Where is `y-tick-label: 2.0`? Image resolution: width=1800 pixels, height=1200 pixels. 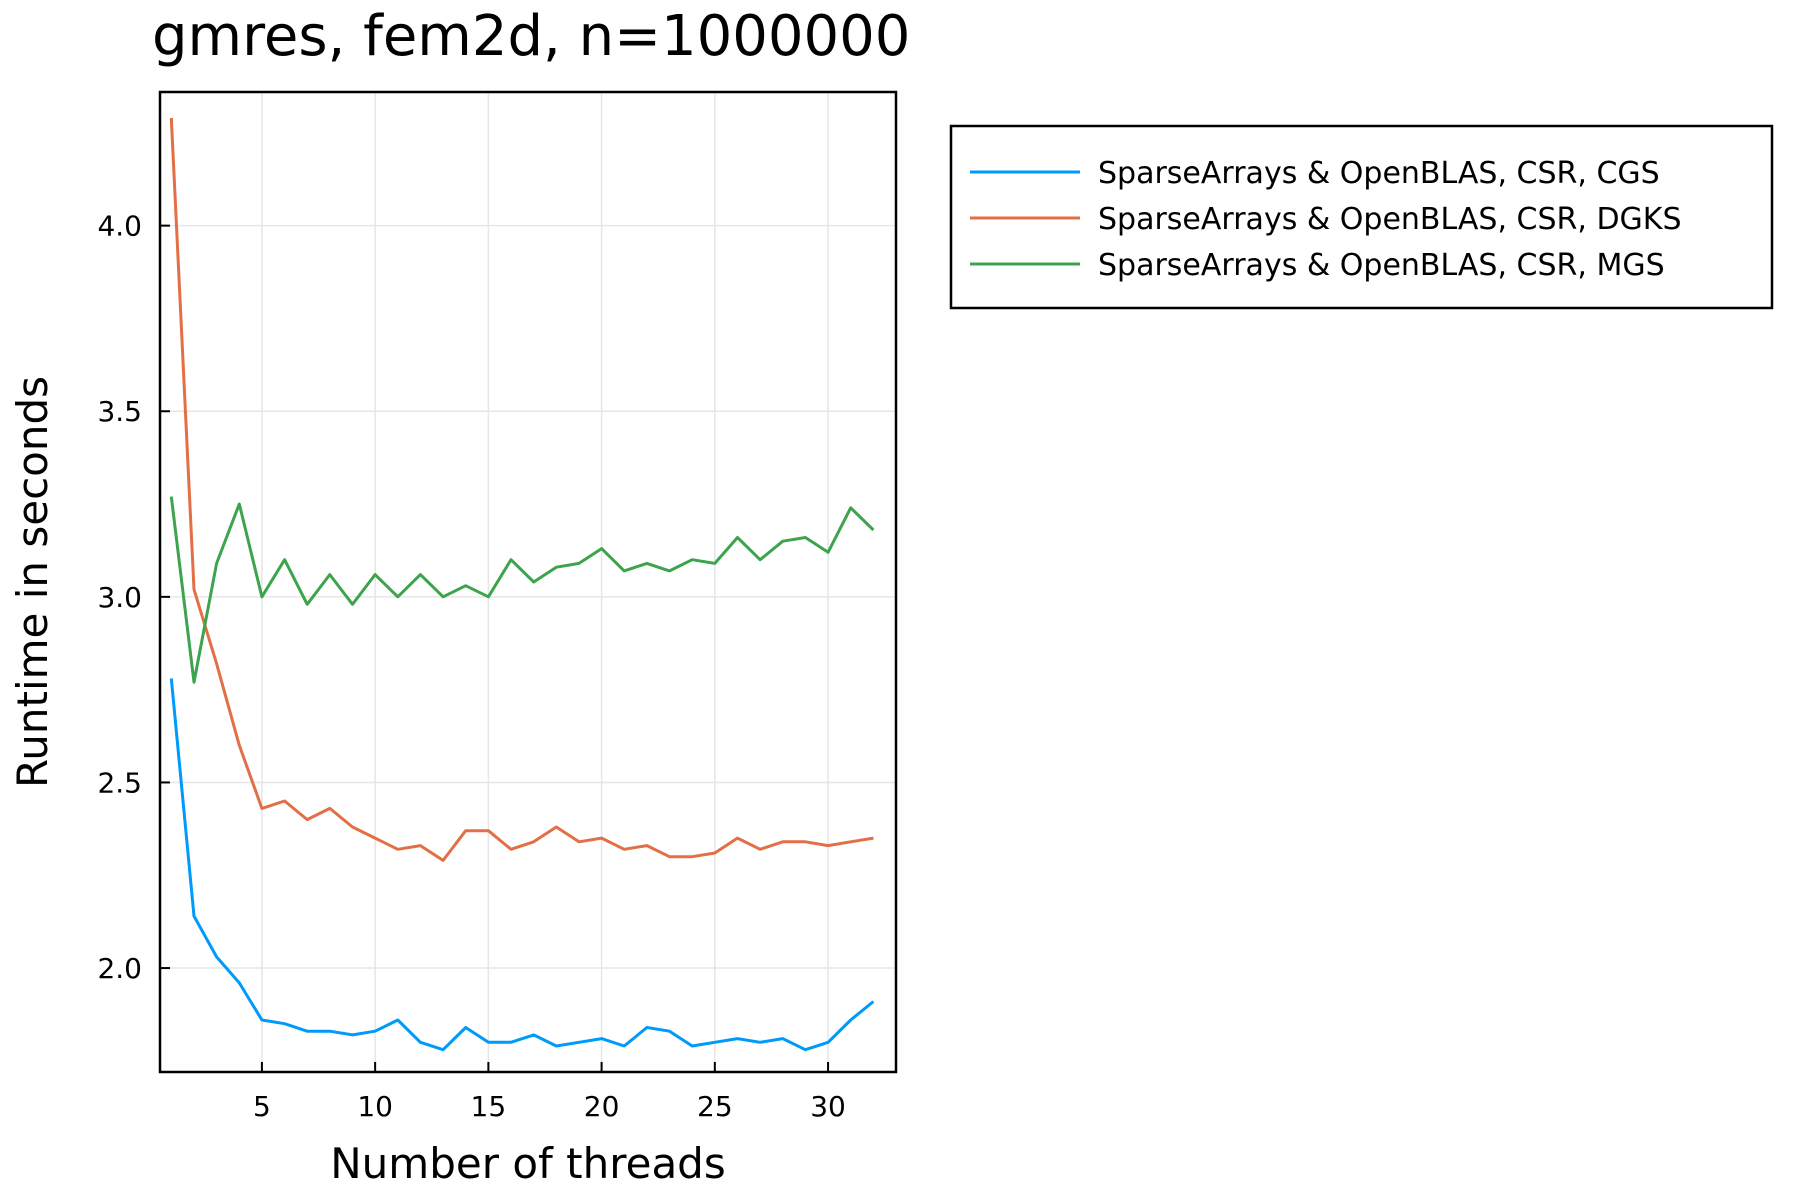
y-tick-label: 2.0 is located at coordinates (119, 968).